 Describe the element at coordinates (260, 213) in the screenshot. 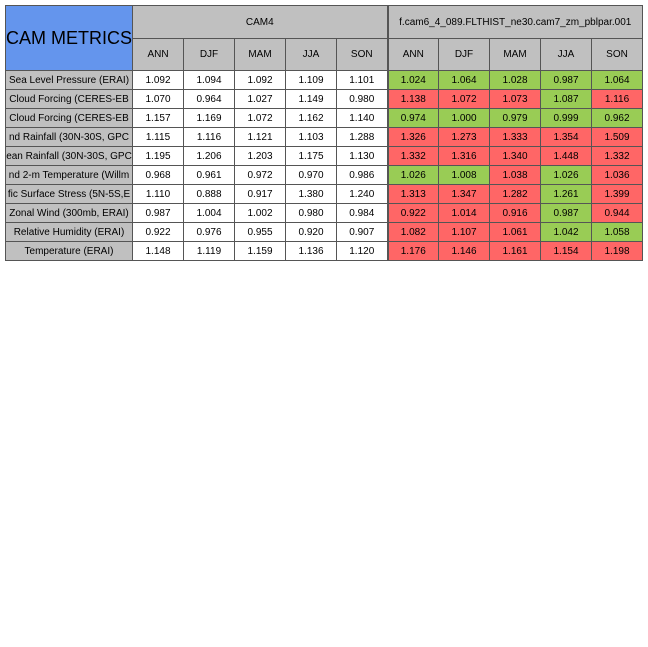

I see `cam4-value-cell: 1.002` at that location.